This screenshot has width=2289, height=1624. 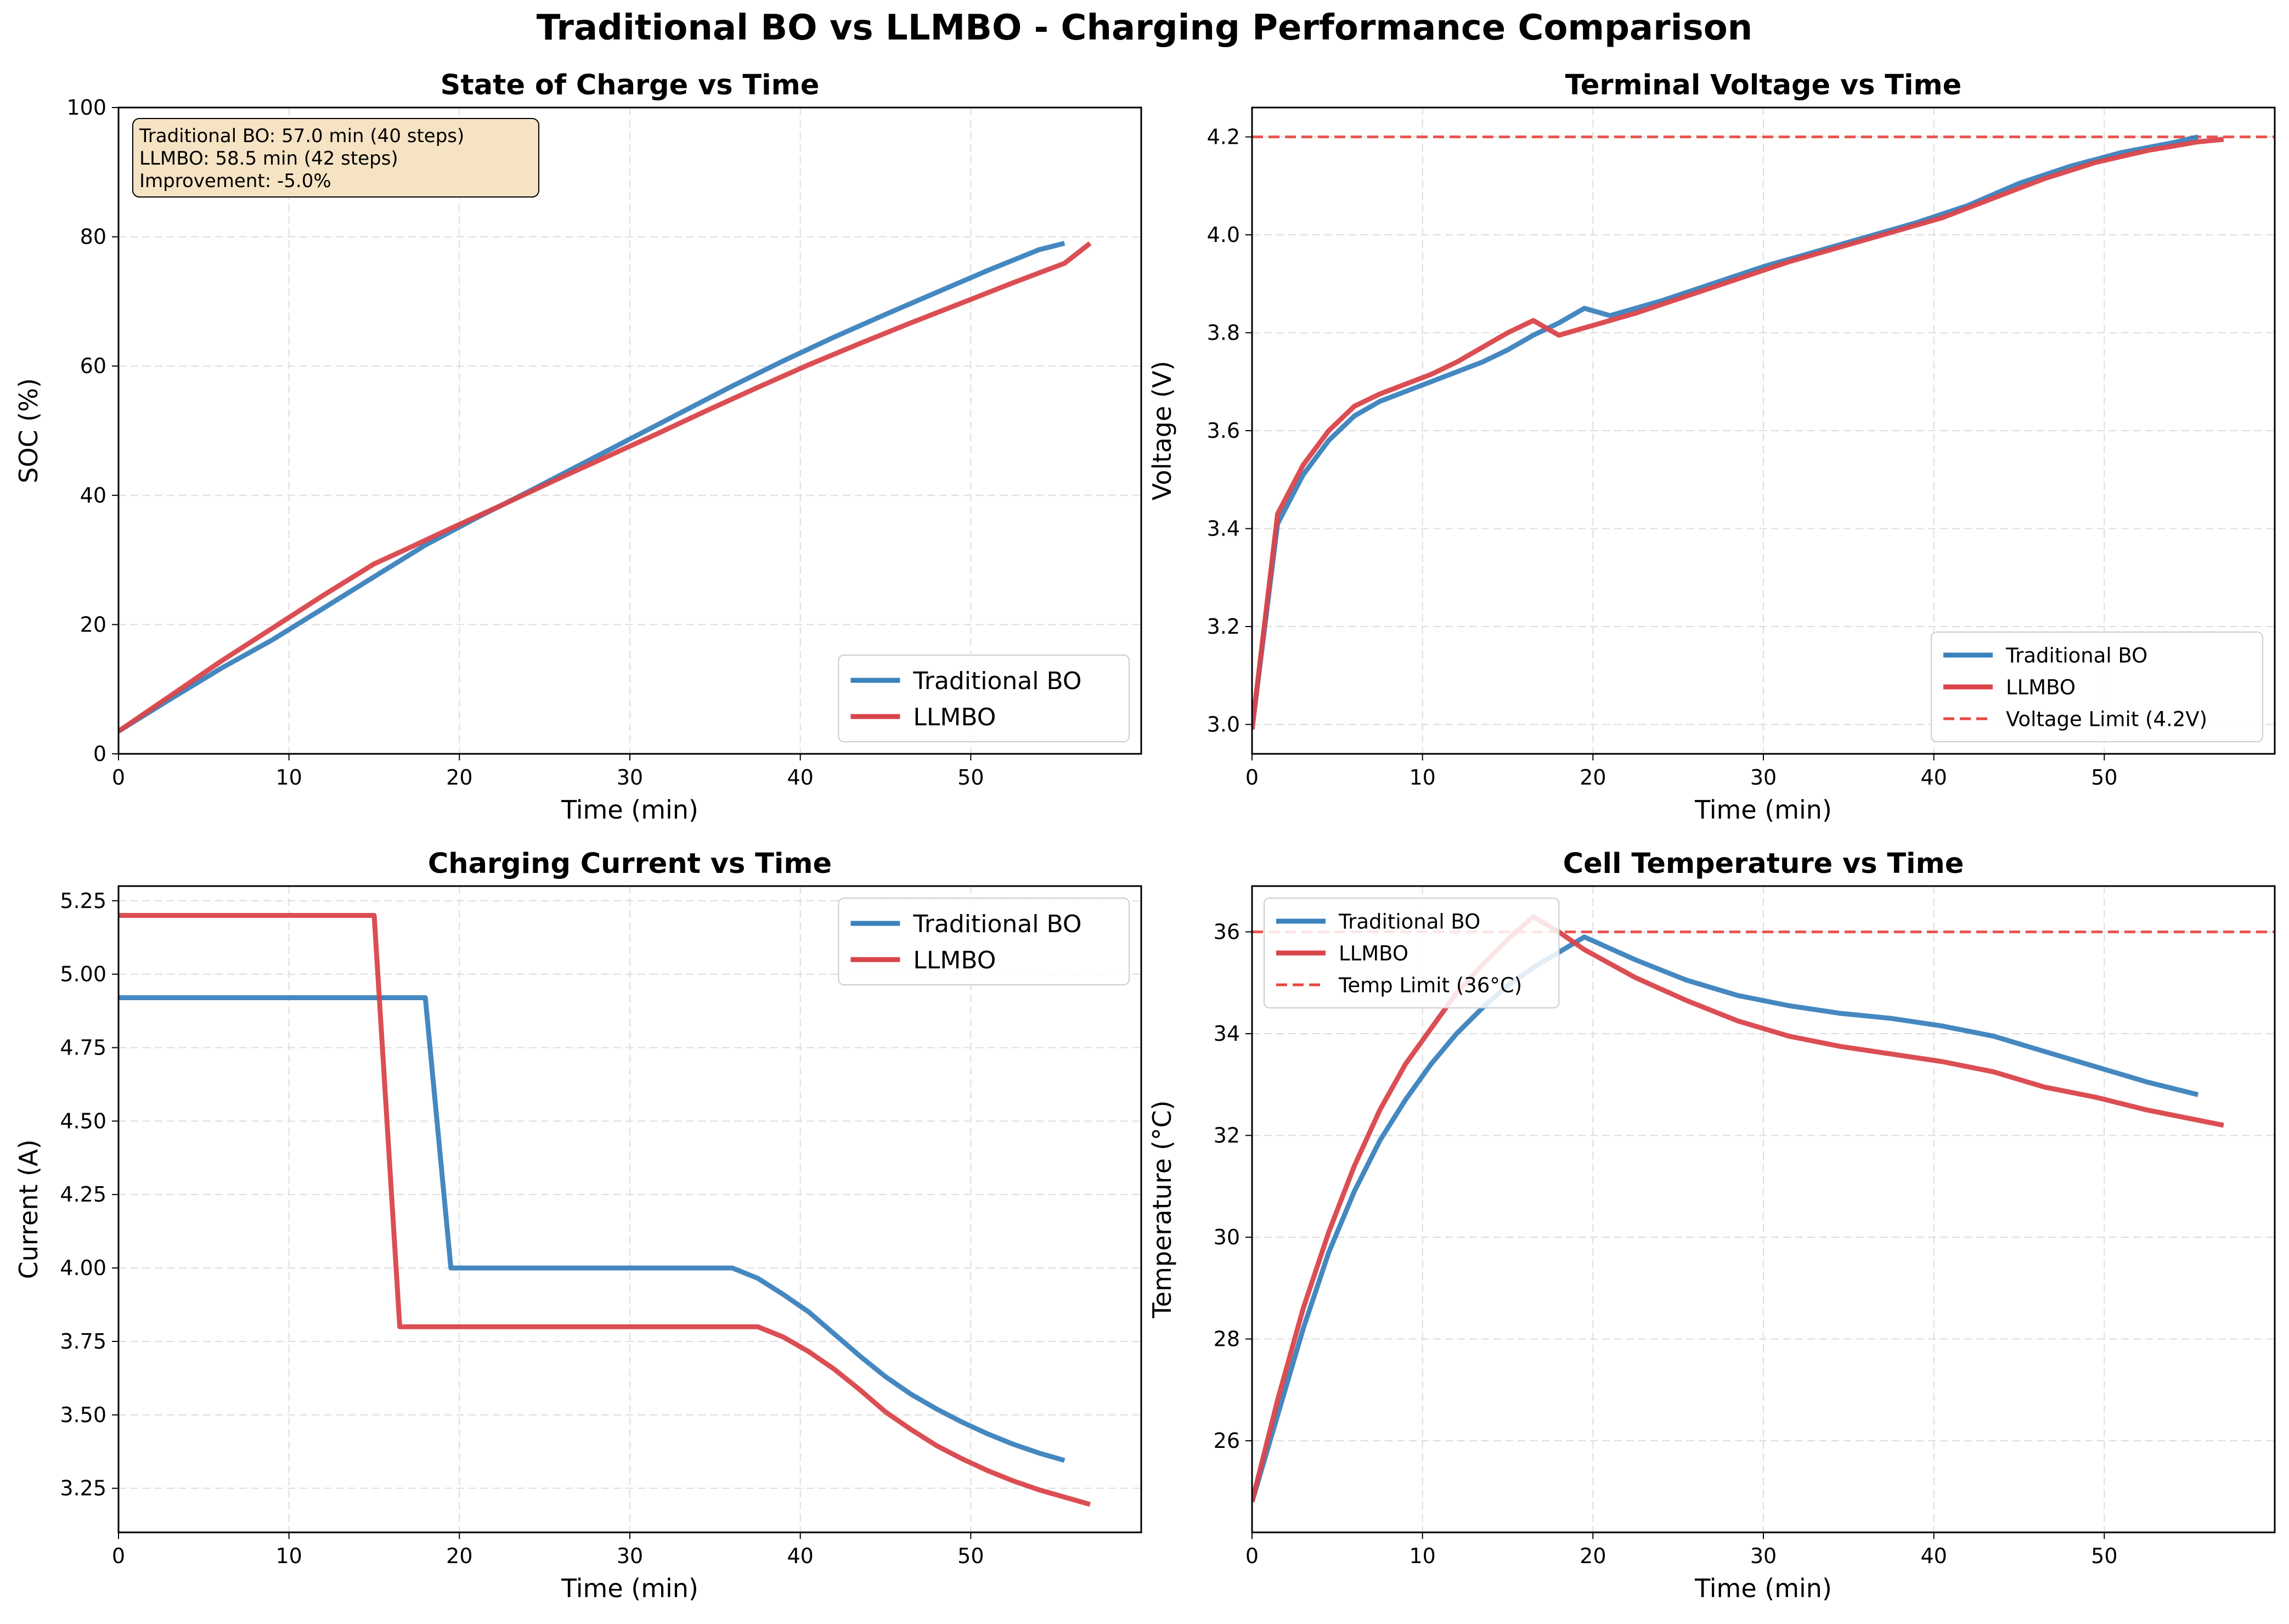 What do you see at coordinates (2104, 1556) in the screenshot?
I see `temperature-xtick-label-50: 50` at bounding box center [2104, 1556].